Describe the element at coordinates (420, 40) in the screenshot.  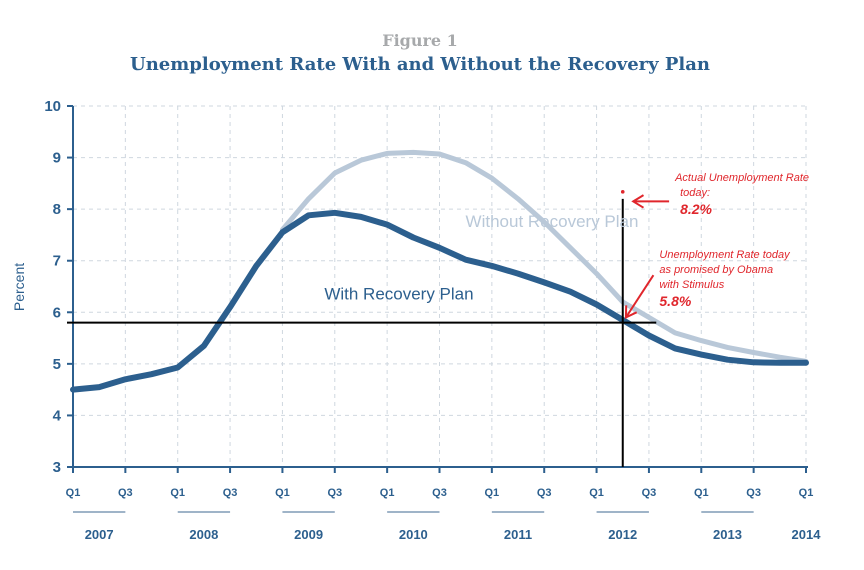
I see `figure-label: Figure 1` at that location.